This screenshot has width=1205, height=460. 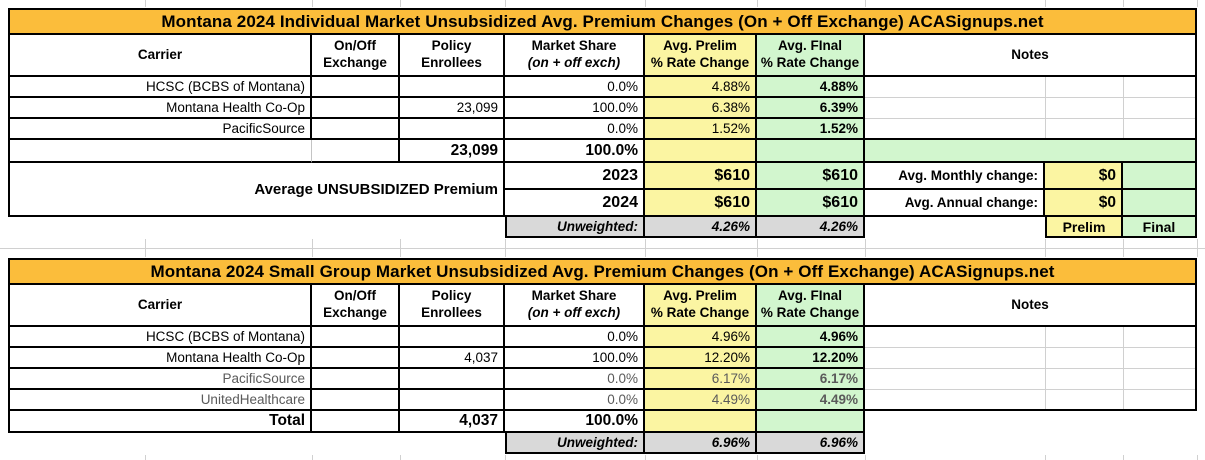 I want to click on prelim-rate-cell: 6.38%, so click(x=701, y=108).